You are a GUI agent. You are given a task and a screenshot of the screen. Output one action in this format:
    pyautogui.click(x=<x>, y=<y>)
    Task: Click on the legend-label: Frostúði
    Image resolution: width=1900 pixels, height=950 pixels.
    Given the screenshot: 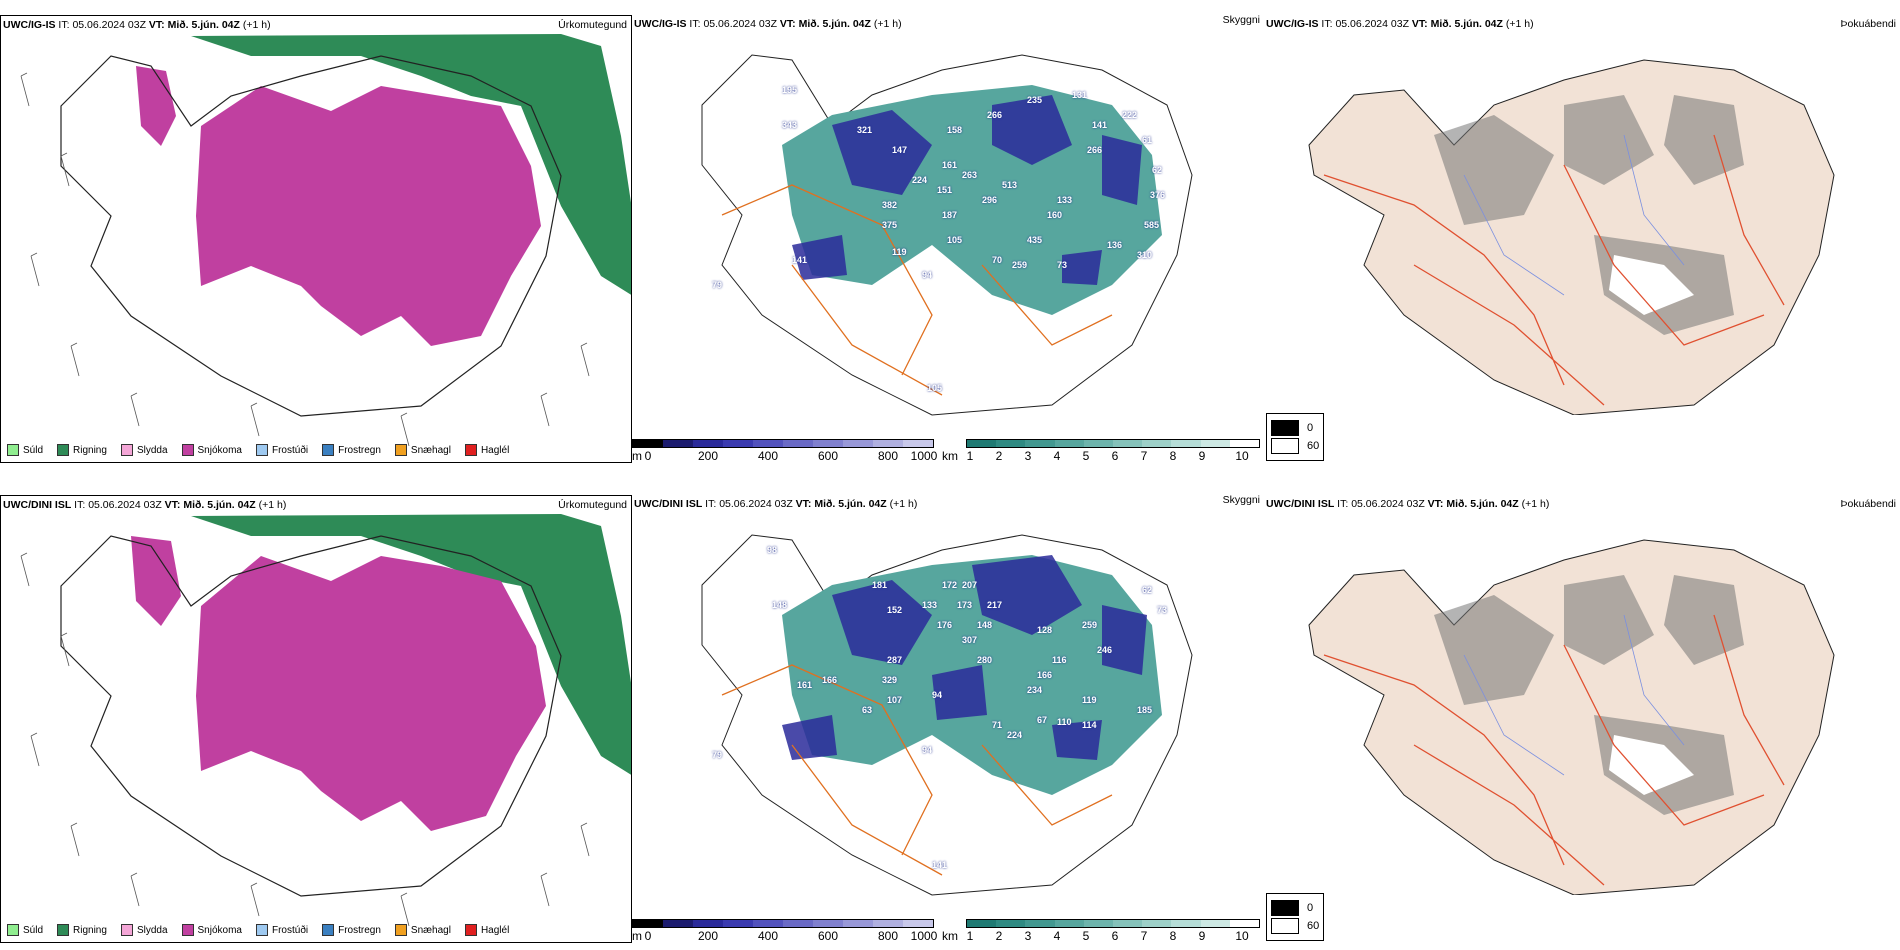 What is the action you would take?
    pyautogui.click(x=290, y=450)
    